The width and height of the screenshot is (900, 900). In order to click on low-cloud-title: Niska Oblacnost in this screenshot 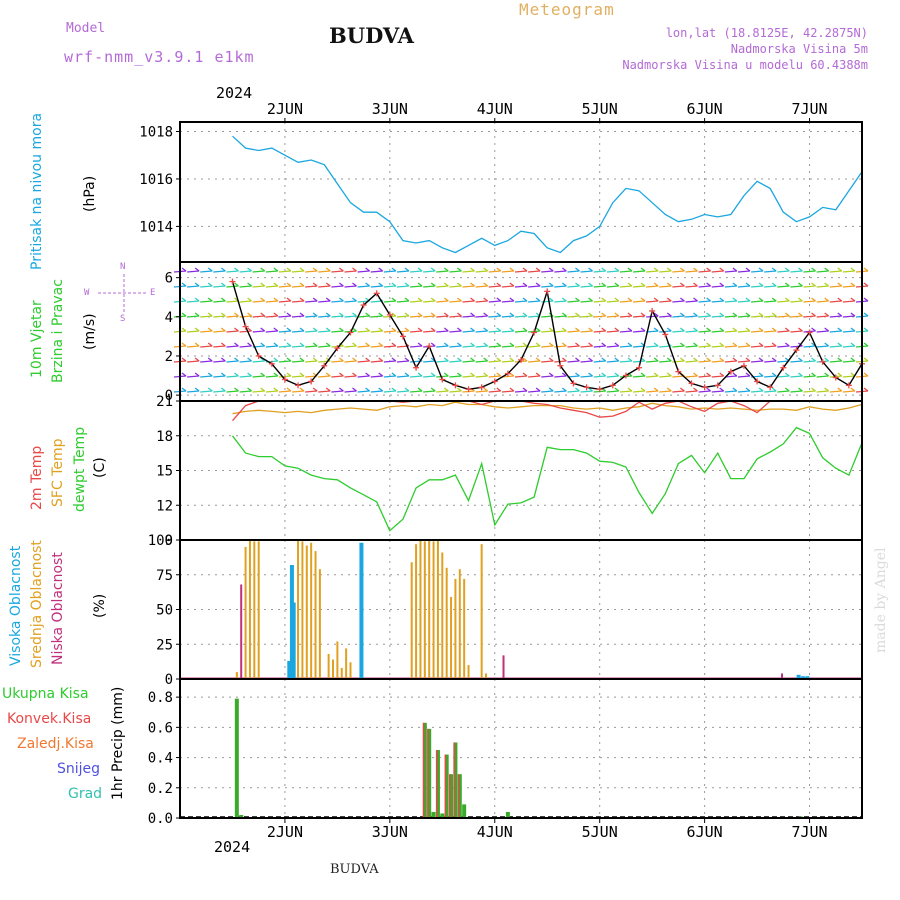, I will do `click(58, 608)`.